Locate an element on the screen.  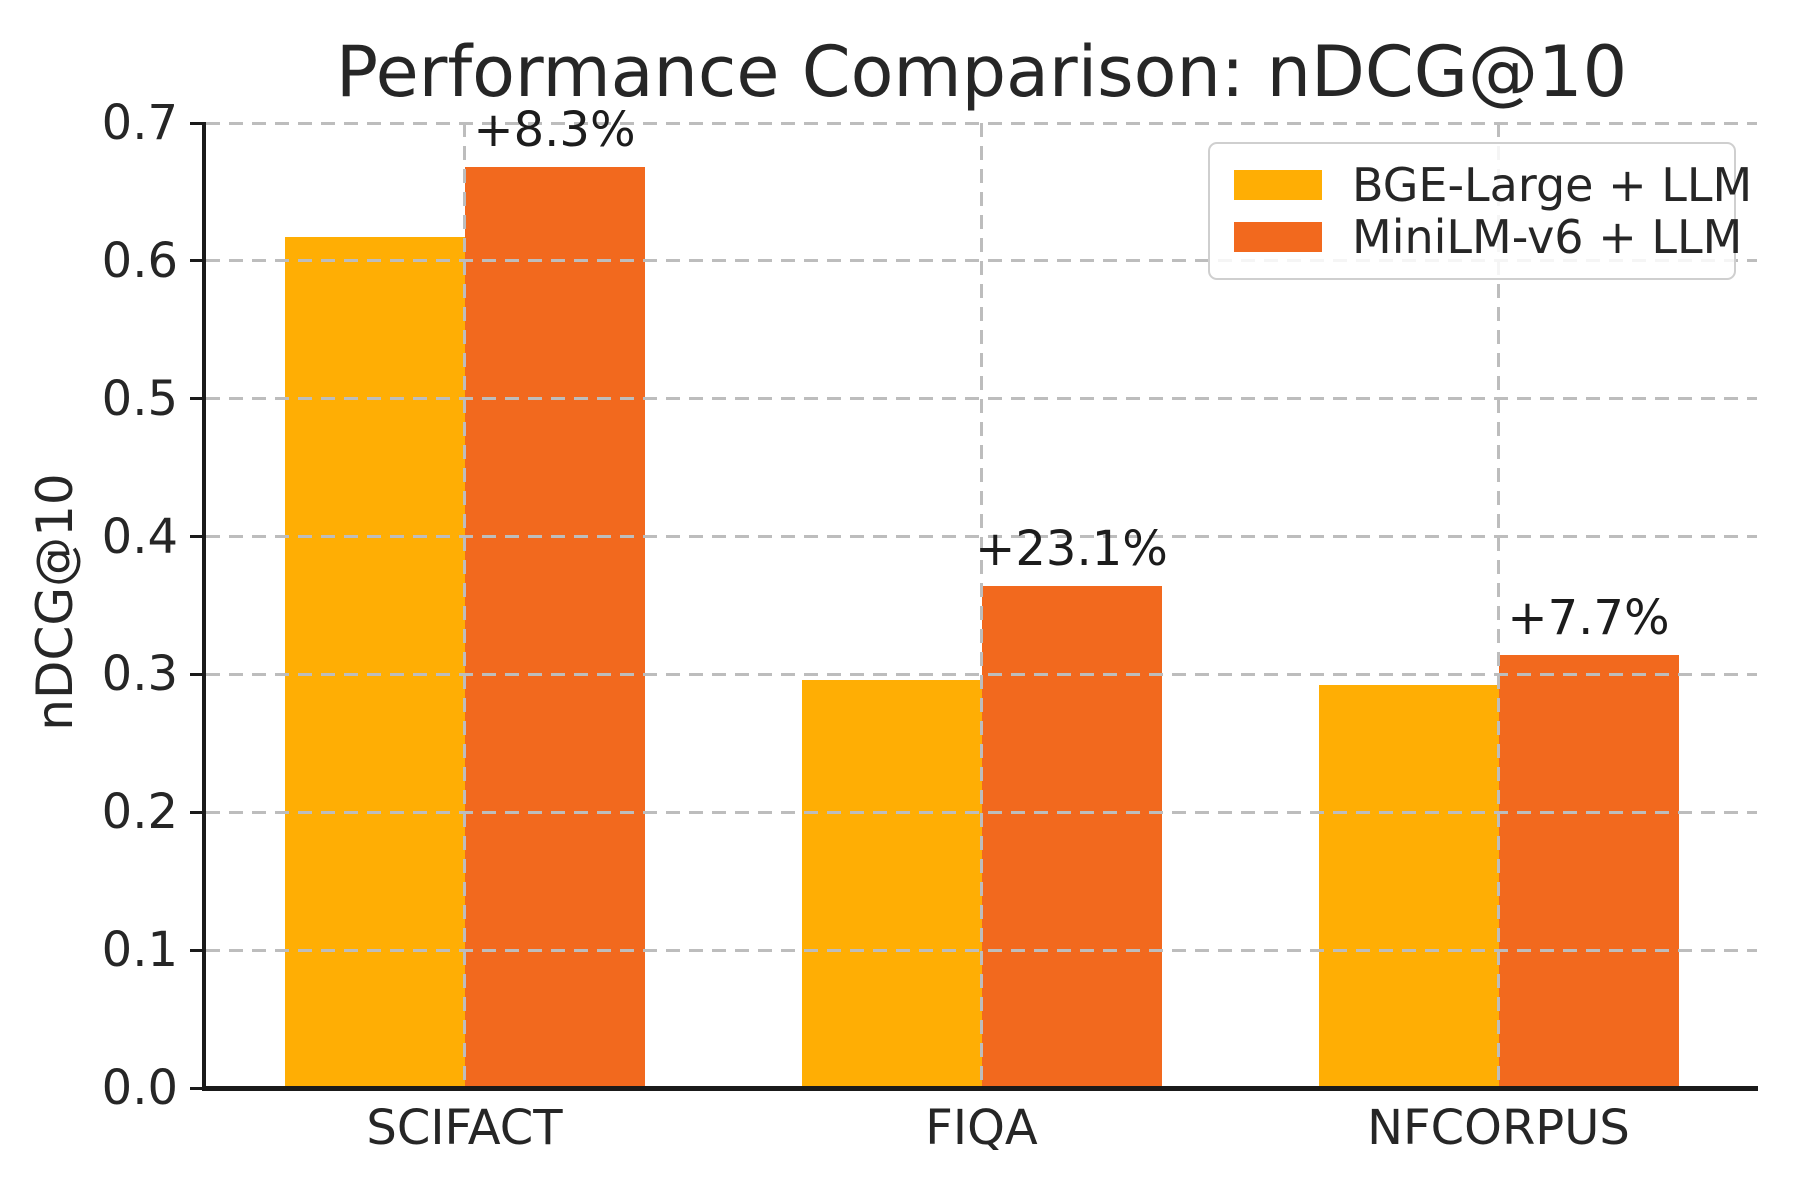
annotation-nfcorpus: +7.7% is located at coordinates (1588, 618).